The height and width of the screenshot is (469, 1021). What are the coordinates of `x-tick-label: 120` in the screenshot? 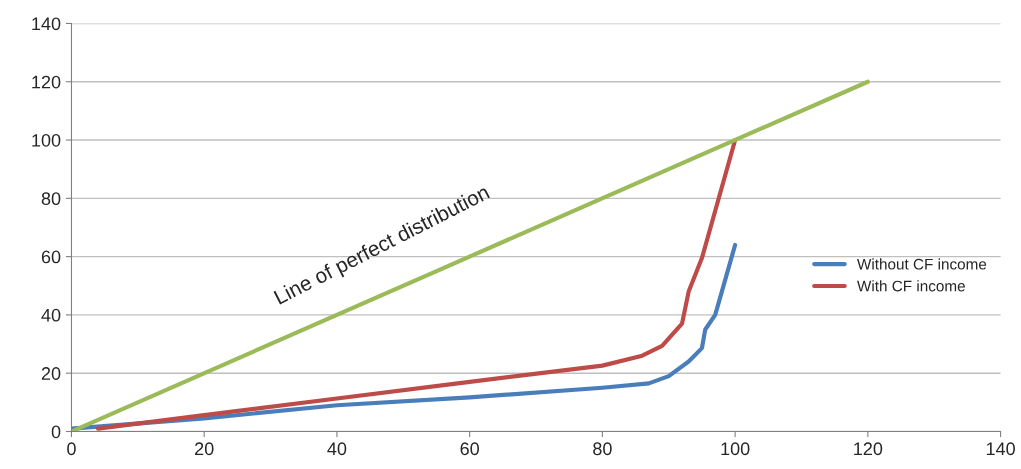 It's located at (868, 449).